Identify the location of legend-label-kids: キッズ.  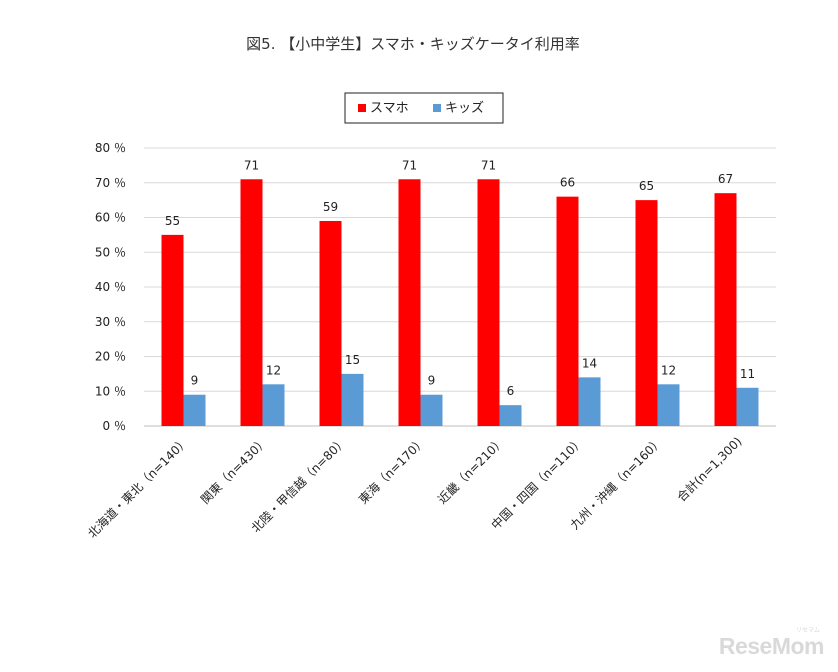
(464, 108).